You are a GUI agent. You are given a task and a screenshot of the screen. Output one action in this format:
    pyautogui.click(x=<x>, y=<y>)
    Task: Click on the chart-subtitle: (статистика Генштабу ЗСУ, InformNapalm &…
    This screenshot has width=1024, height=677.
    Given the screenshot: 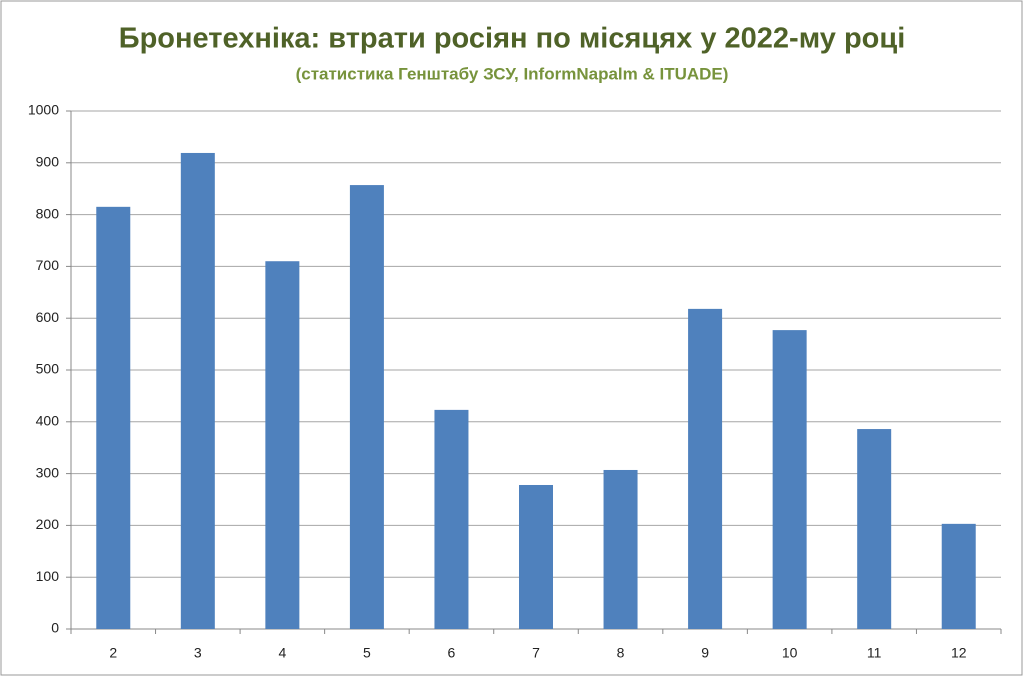 What is the action you would take?
    pyautogui.click(x=512, y=73)
    